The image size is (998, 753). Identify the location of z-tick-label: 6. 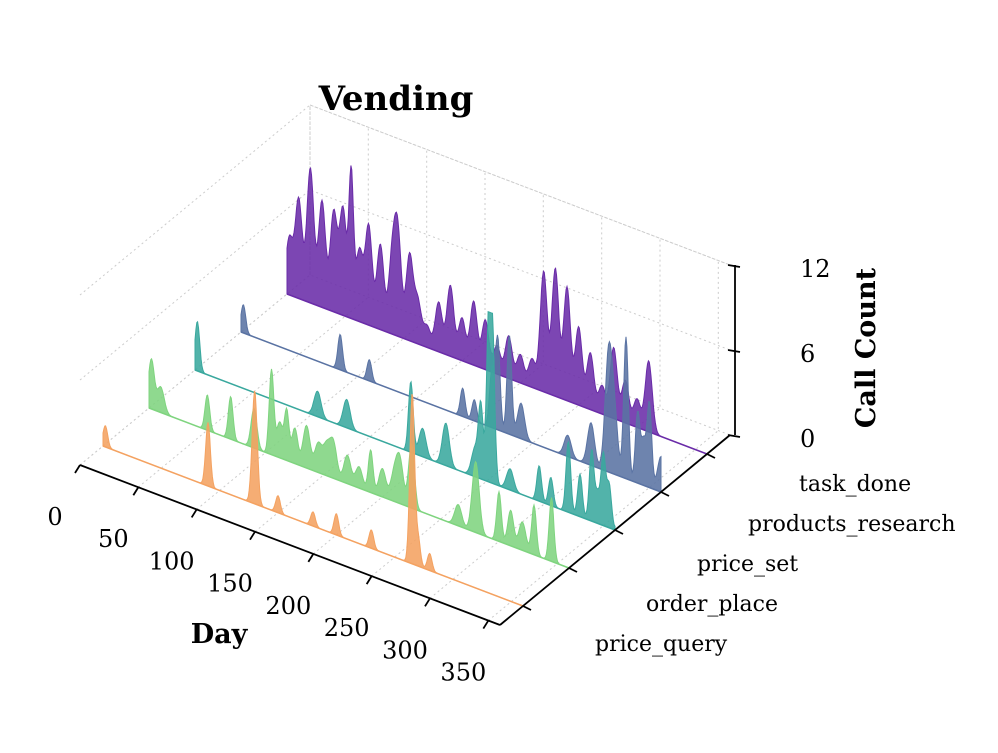
(807, 354).